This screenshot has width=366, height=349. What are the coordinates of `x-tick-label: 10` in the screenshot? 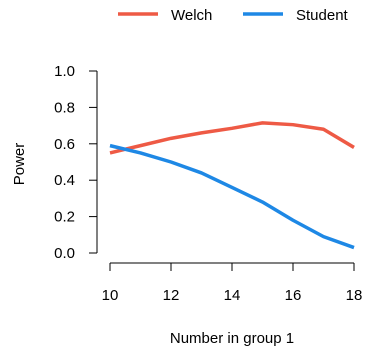 It's located at (110, 295).